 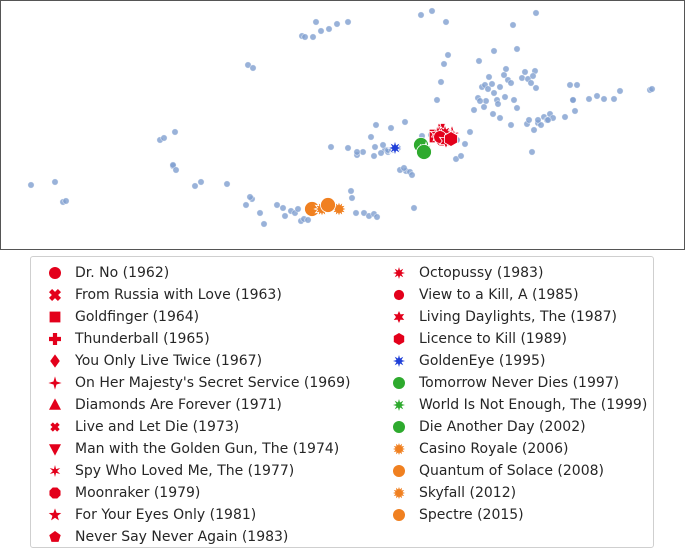 I want to click on legend-label: Thunderball (1965), so click(x=142, y=339).